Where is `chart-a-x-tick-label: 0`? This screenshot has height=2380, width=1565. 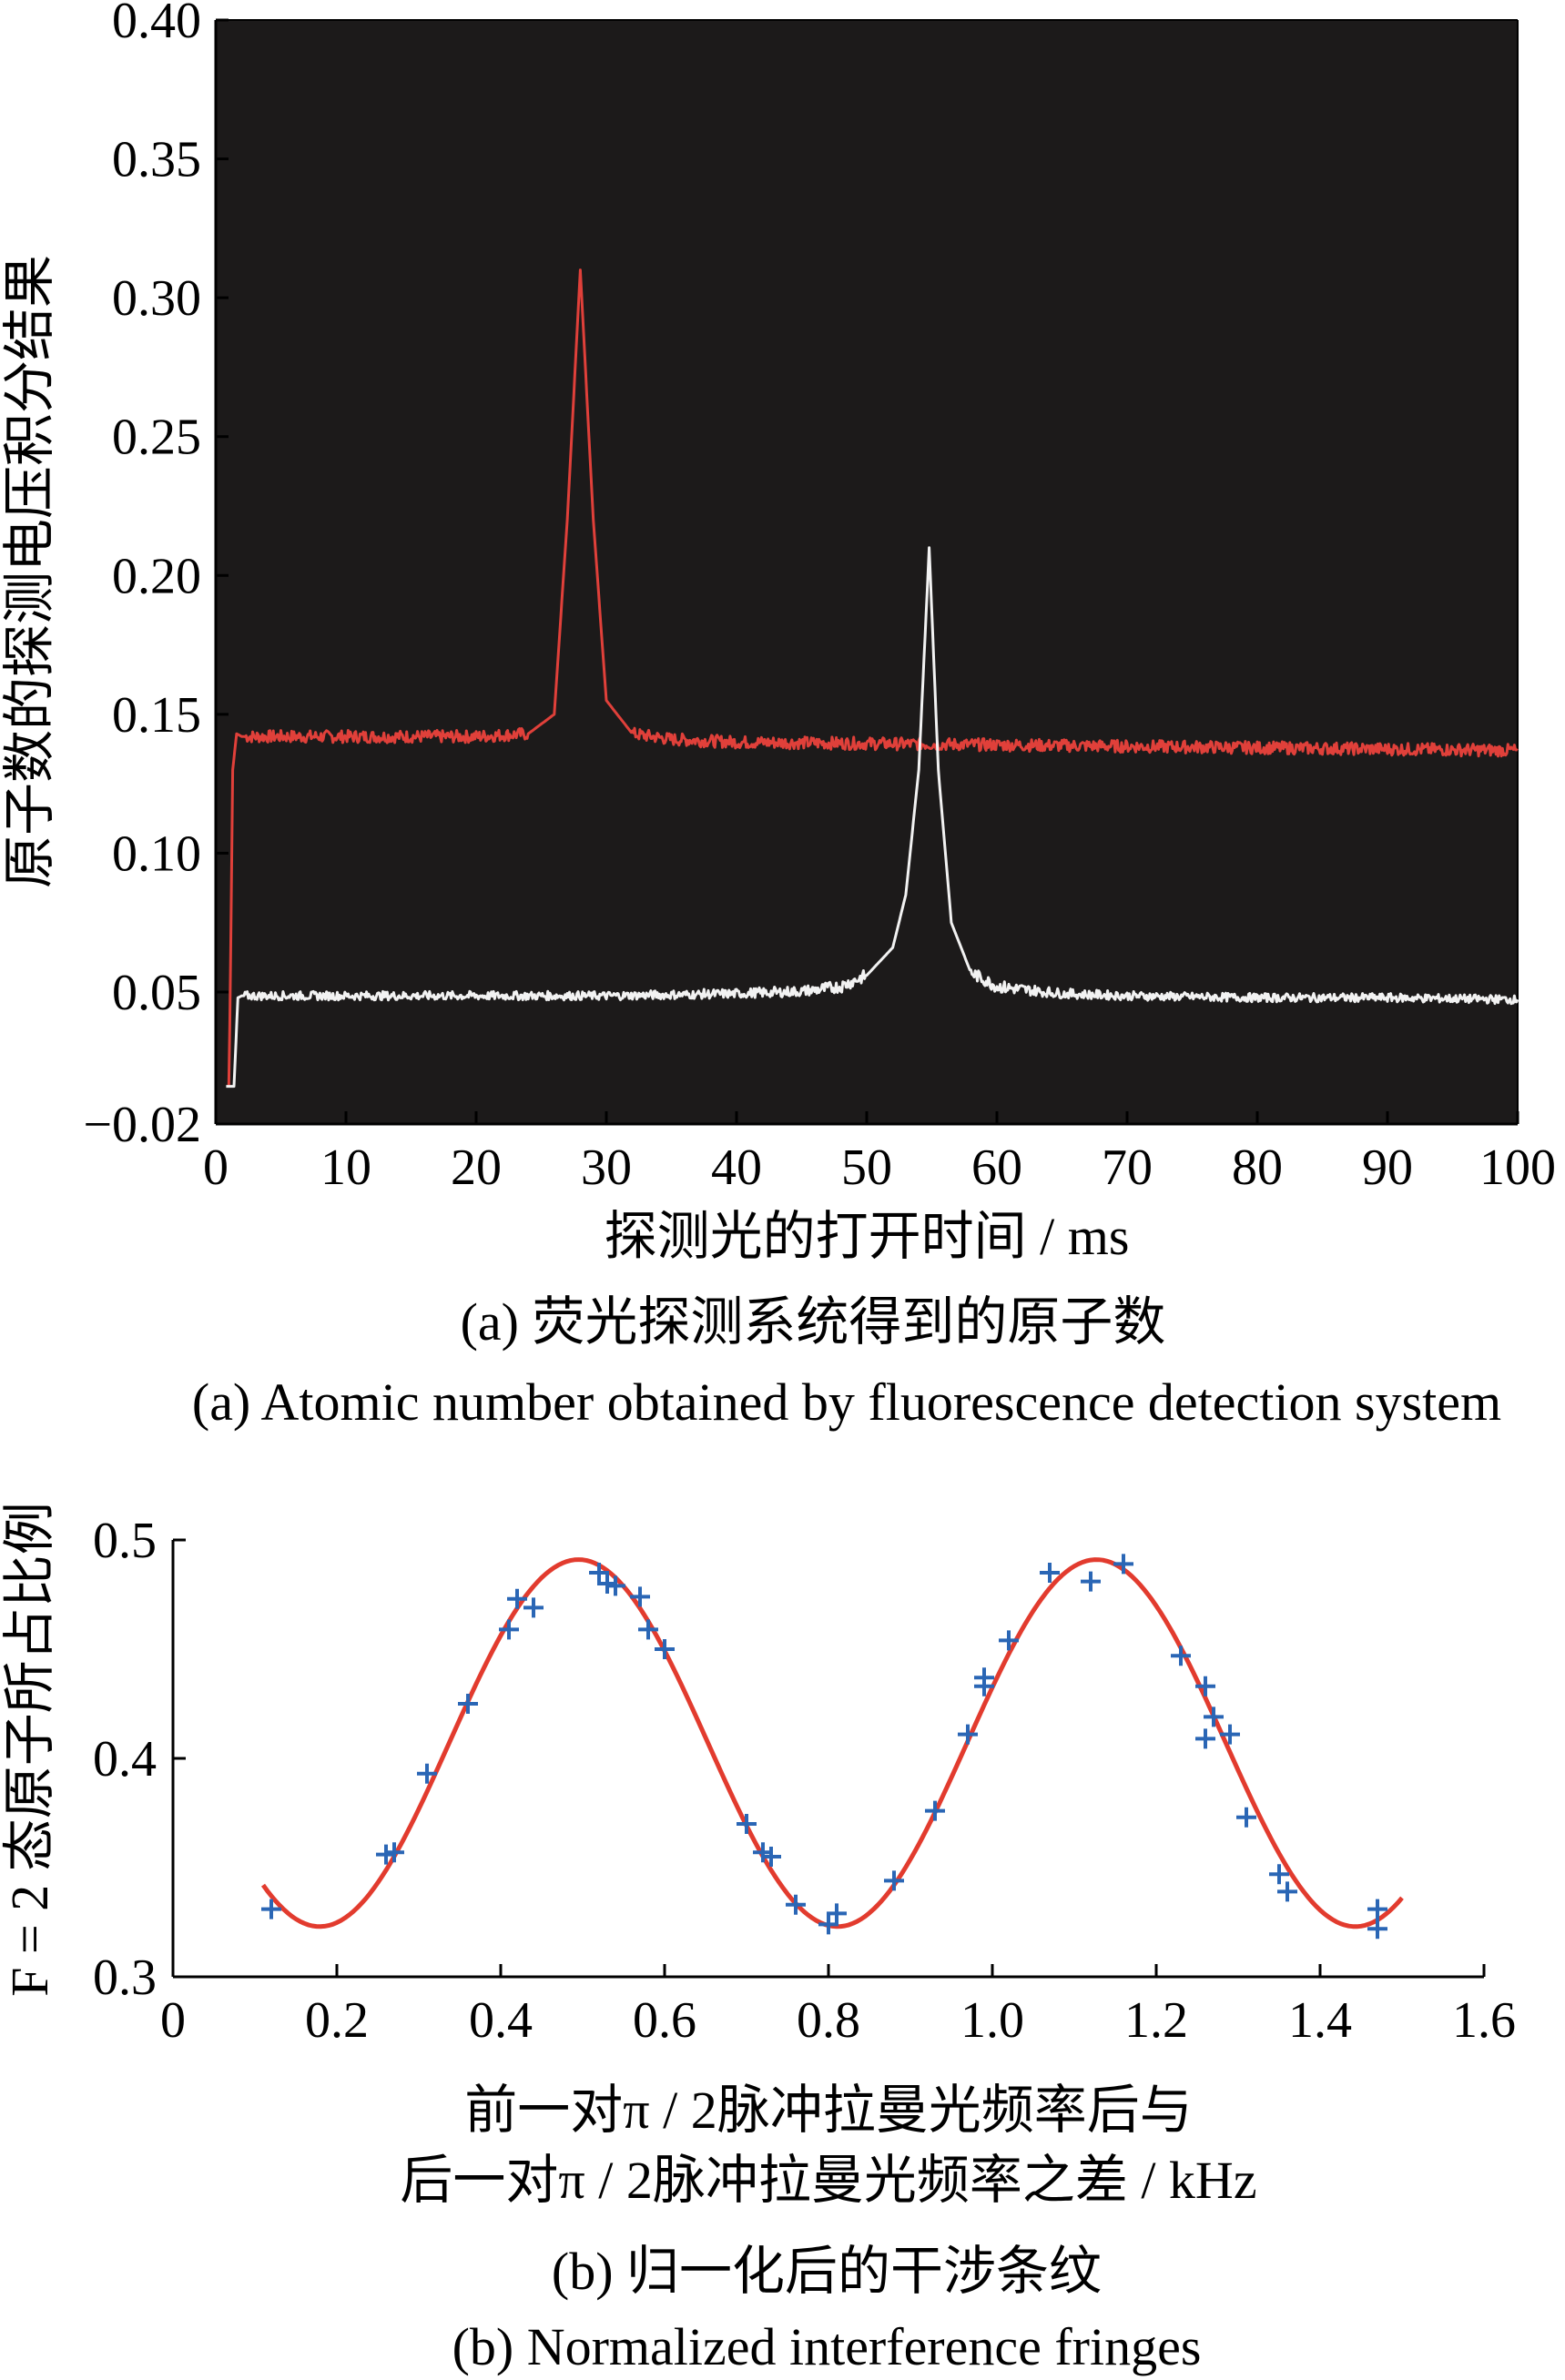
chart-a-x-tick-label: 0 is located at coordinates (216, 1167).